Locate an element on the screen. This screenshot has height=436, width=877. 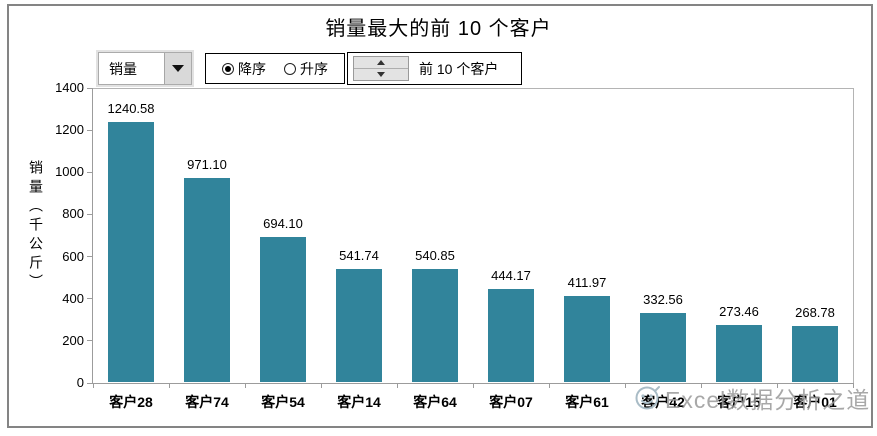
spinner-down-button is located at coordinates (381, 74).